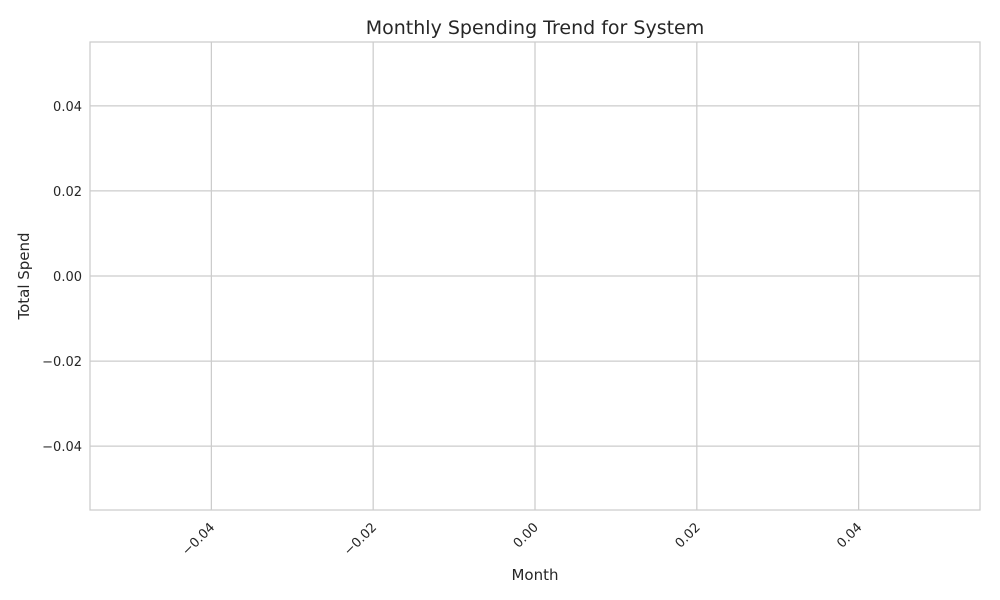 Image resolution: width=1000 pixels, height=600 pixels. I want to click on y-tick-layer: 0.04 0.02 0.00 −0.02 −0.04, so click(62, 277).